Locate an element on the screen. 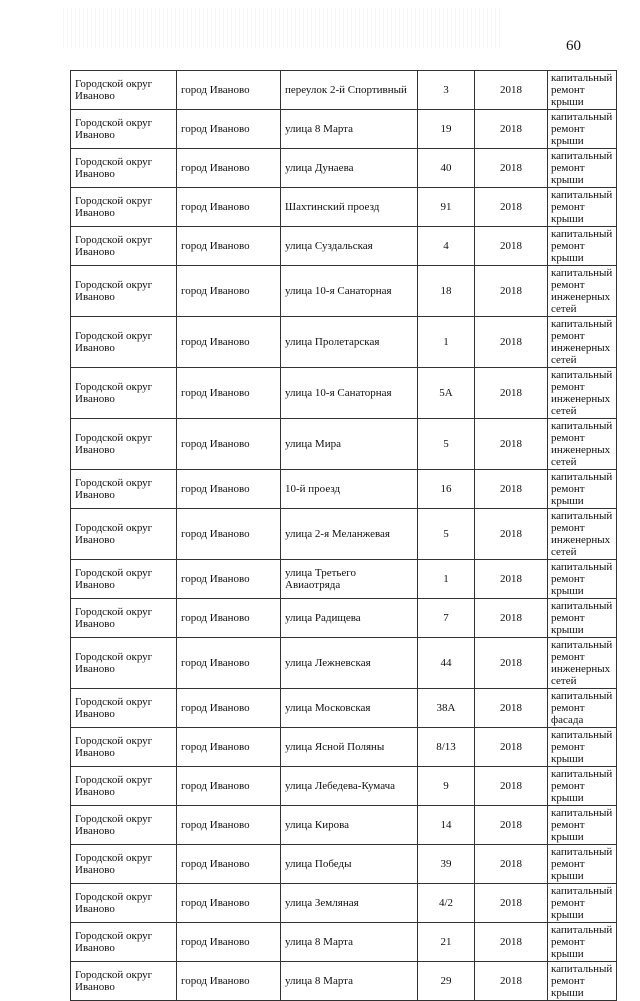 The width and height of the screenshot is (640, 1001). cell-house: 7 is located at coordinates (446, 618).